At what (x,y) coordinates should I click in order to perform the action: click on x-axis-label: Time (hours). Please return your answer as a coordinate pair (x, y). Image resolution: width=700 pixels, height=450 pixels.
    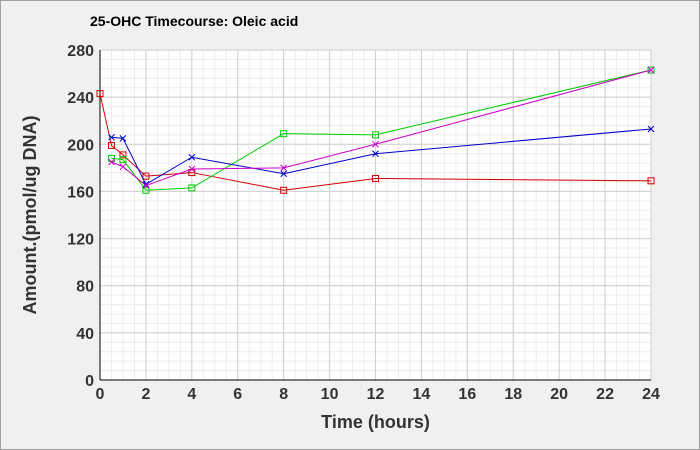
    Looking at the image, I should click on (375, 422).